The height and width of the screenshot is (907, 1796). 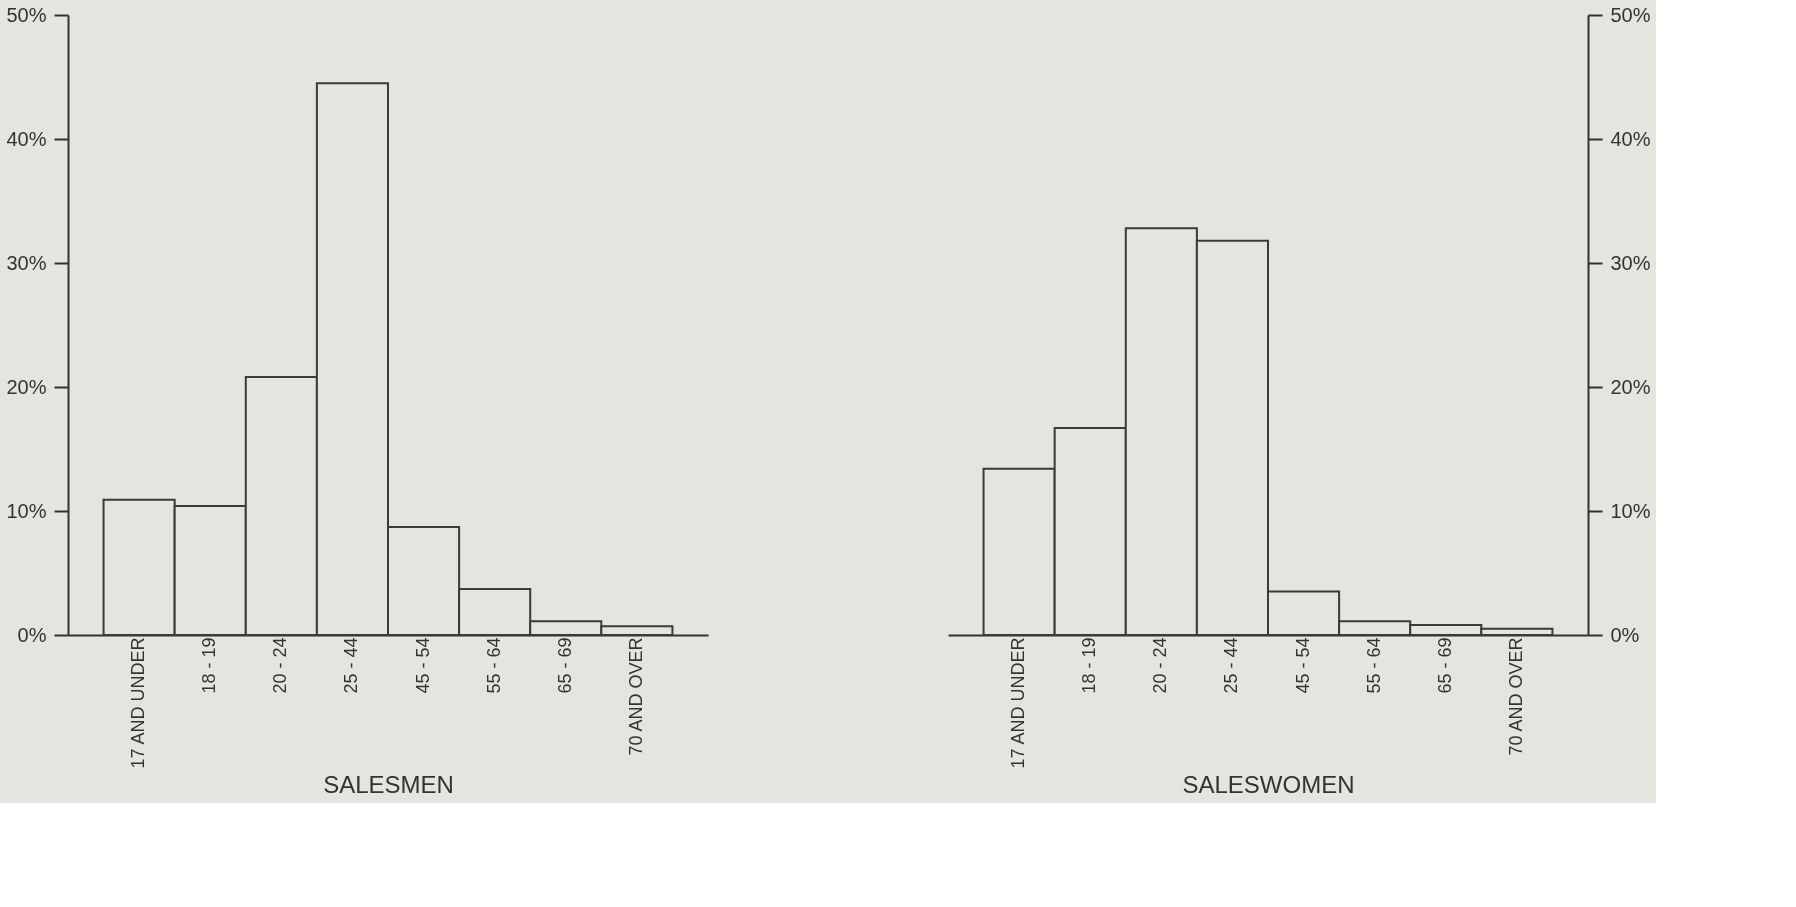 What do you see at coordinates (1268, 784) in the screenshot?
I see `x-axis-title: SALESWOMEN` at bounding box center [1268, 784].